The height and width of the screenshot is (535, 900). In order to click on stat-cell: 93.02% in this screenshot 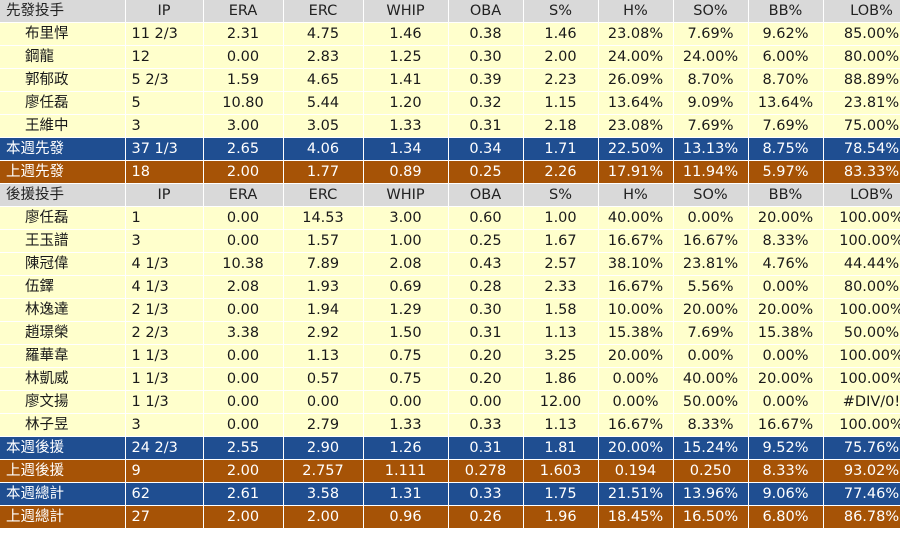, I will do `click(861, 471)`.